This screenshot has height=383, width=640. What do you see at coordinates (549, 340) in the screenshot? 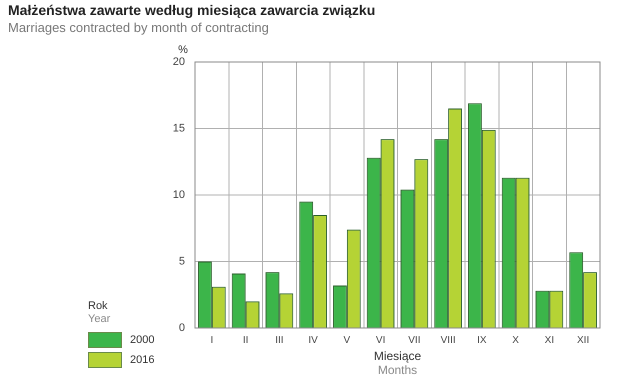
I see `x-tick-label: XI` at bounding box center [549, 340].